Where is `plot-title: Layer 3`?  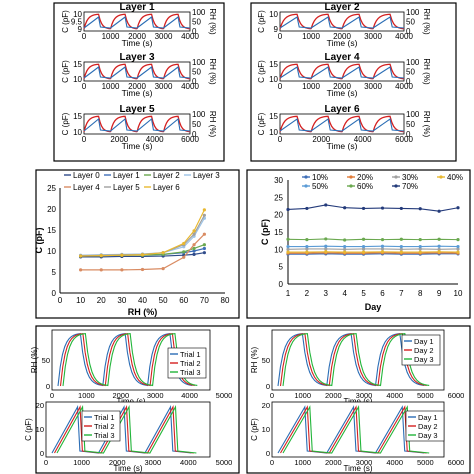 plot-title: Layer 3 is located at coordinates (136, 57).